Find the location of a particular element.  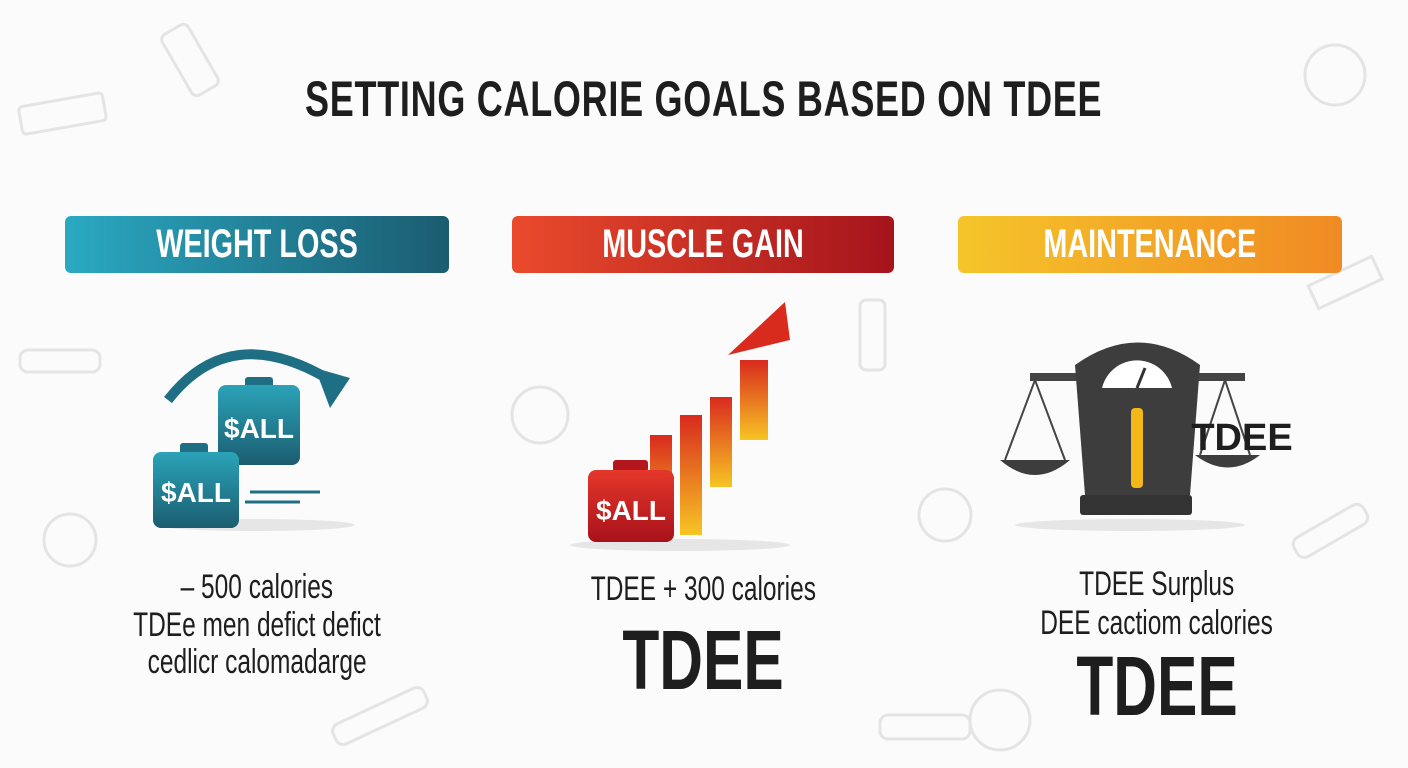

text-line: TDEe men defict defict is located at coordinates (257, 625).